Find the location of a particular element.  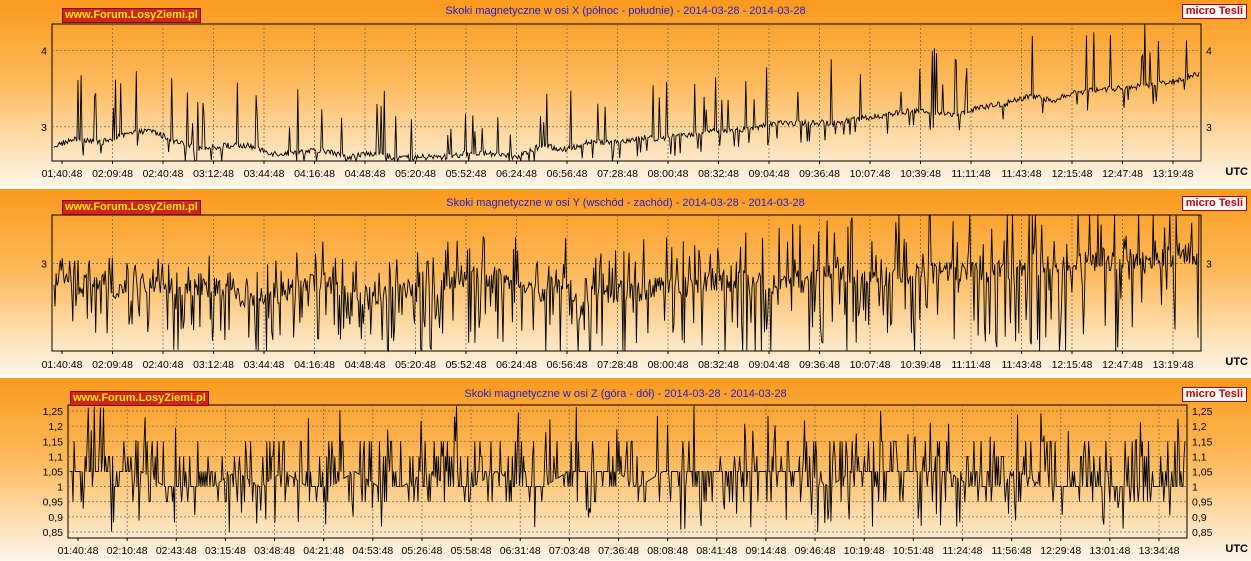

x-tick-label: 05:26:48 is located at coordinates (422, 551).